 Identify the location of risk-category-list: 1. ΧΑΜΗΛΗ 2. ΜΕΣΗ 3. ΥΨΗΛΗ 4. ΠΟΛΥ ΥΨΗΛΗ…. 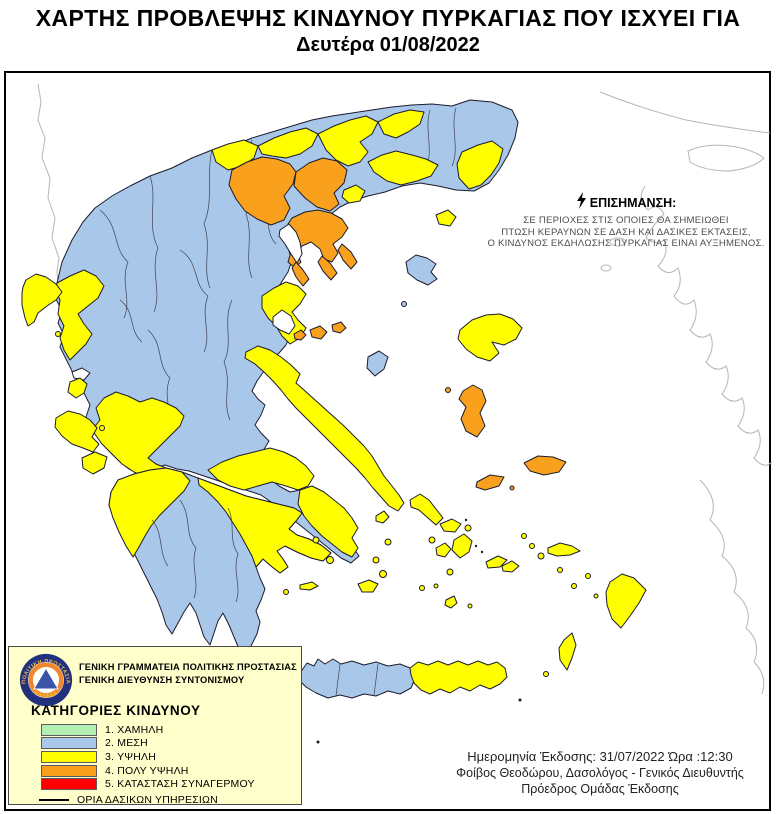
(148, 757).